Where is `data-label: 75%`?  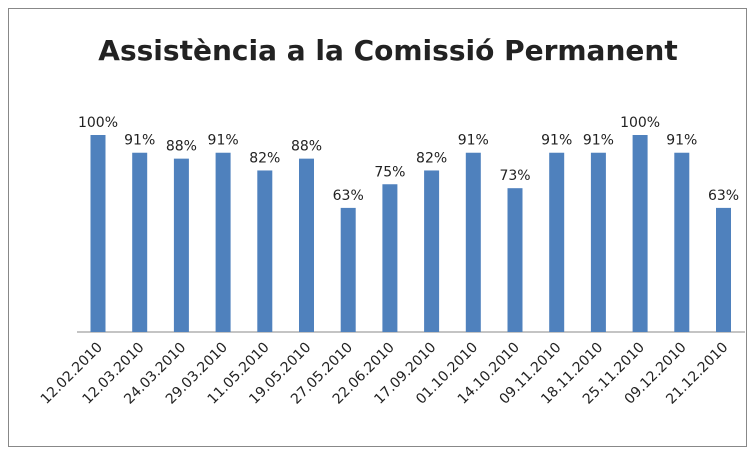
data-label: 75% is located at coordinates (389, 172).